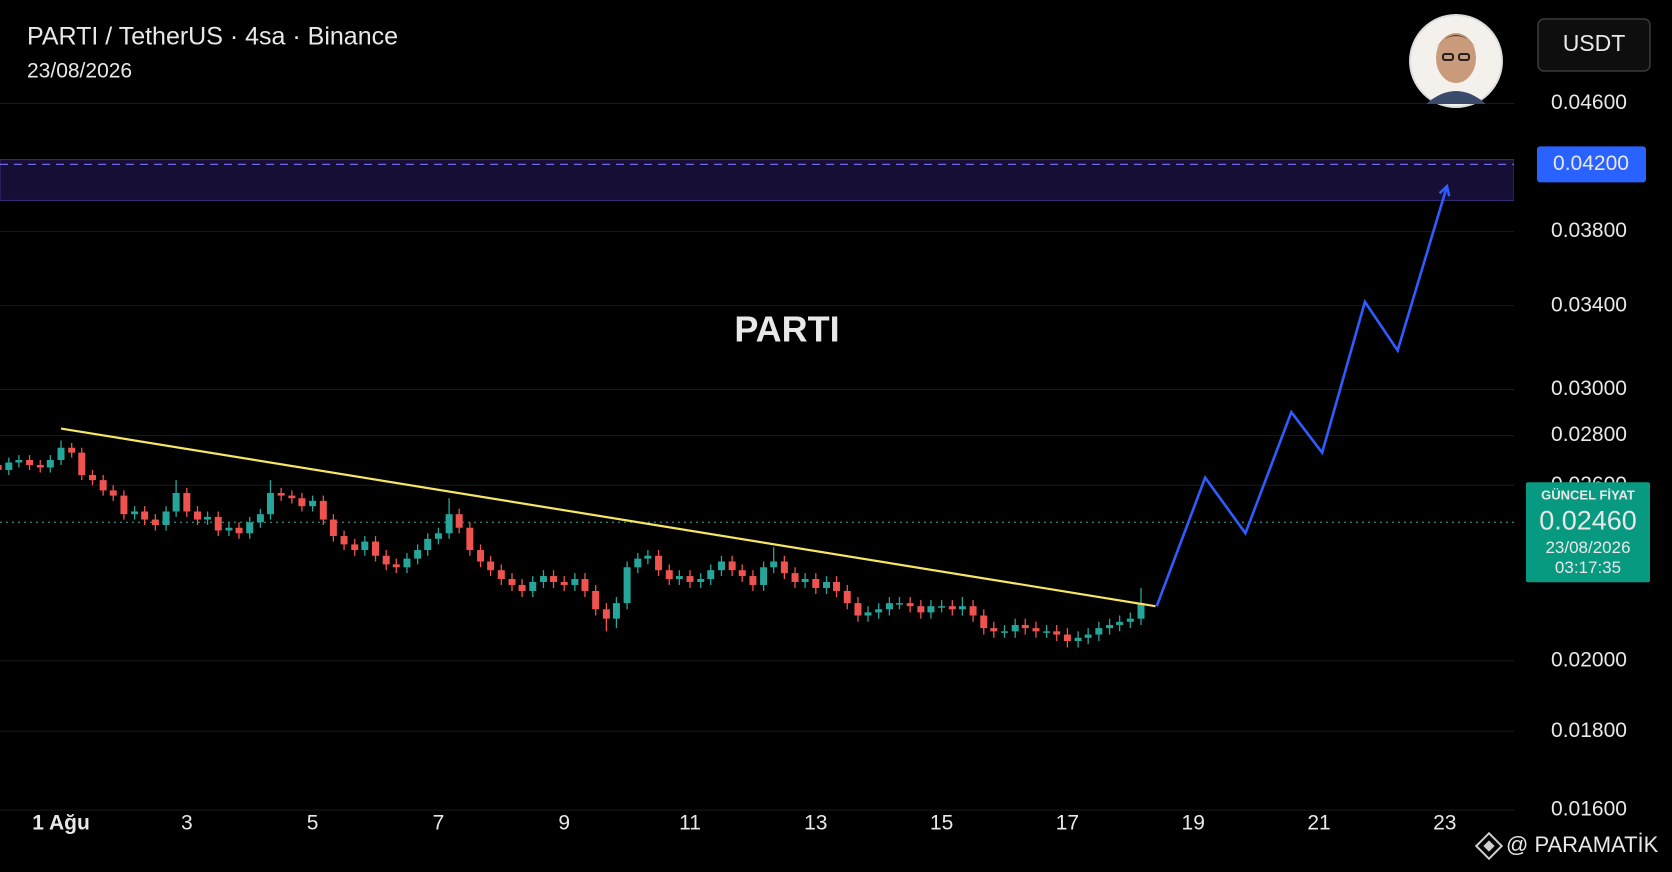 The image size is (1672, 872). Describe the element at coordinates (1589, 809) in the screenshot. I see `y-tick-label: 0.01600` at that location.